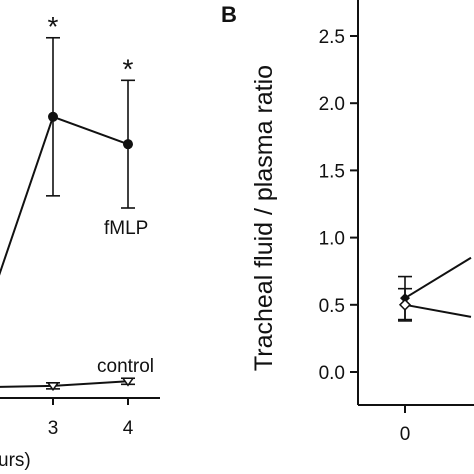 The width and height of the screenshot is (474, 474). What do you see at coordinates (128, 428) in the screenshot?
I see `x-tick-label-4: 4` at bounding box center [128, 428].